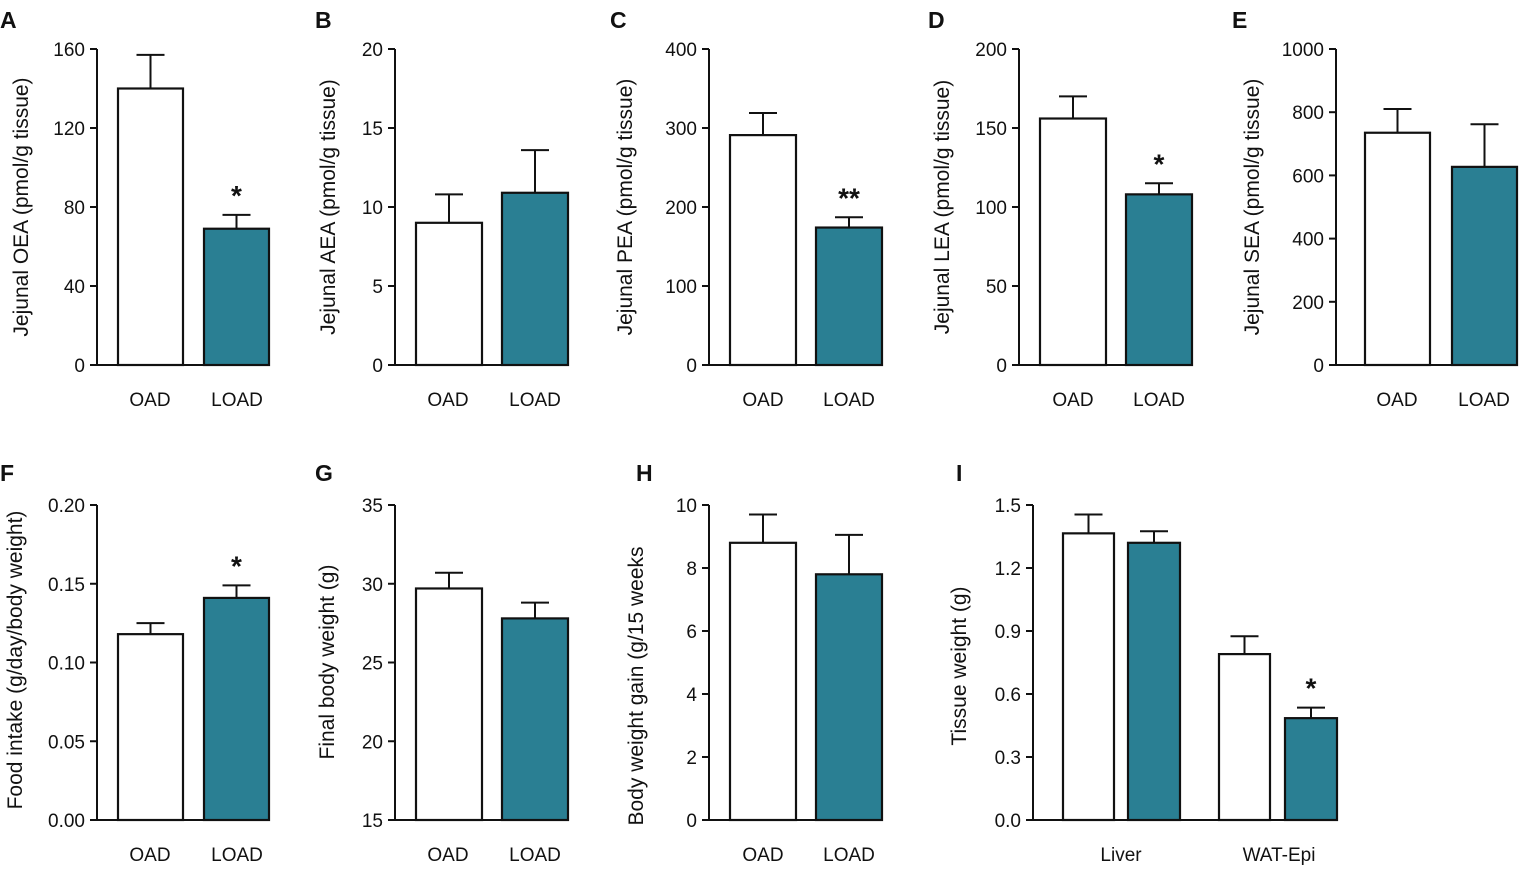 This screenshot has height=871, width=1536. What do you see at coordinates (691, 632) in the screenshot?
I see `y-tick-label: 6` at bounding box center [691, 632].